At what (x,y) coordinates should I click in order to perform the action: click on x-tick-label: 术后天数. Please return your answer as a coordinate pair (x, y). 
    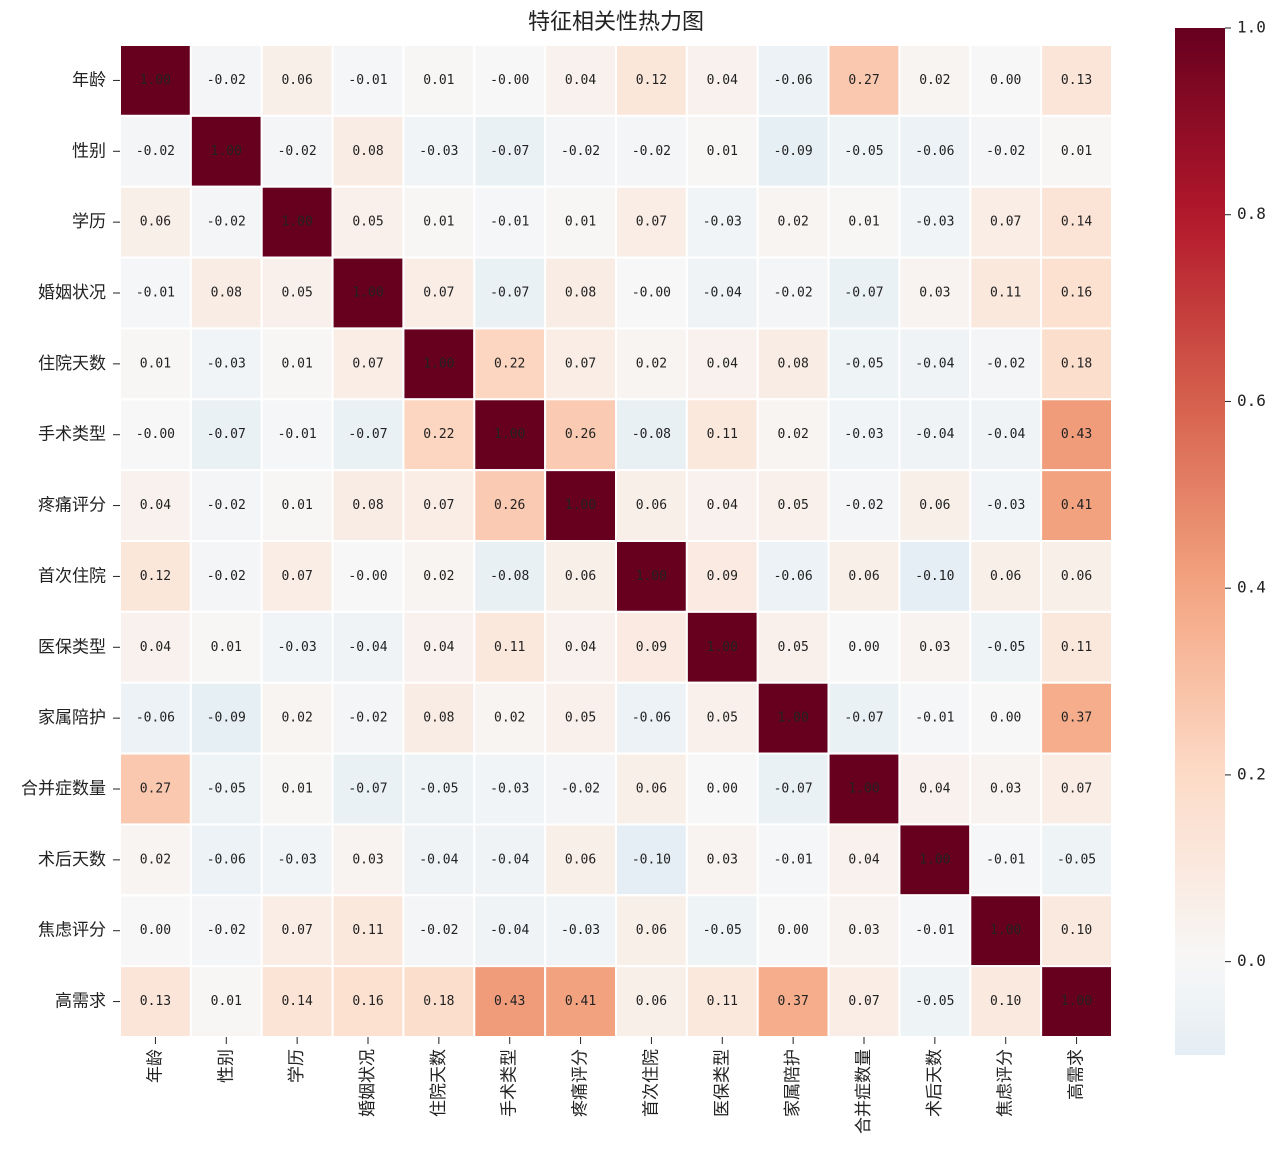
    Looking at the image, I should click on (935, 1083).